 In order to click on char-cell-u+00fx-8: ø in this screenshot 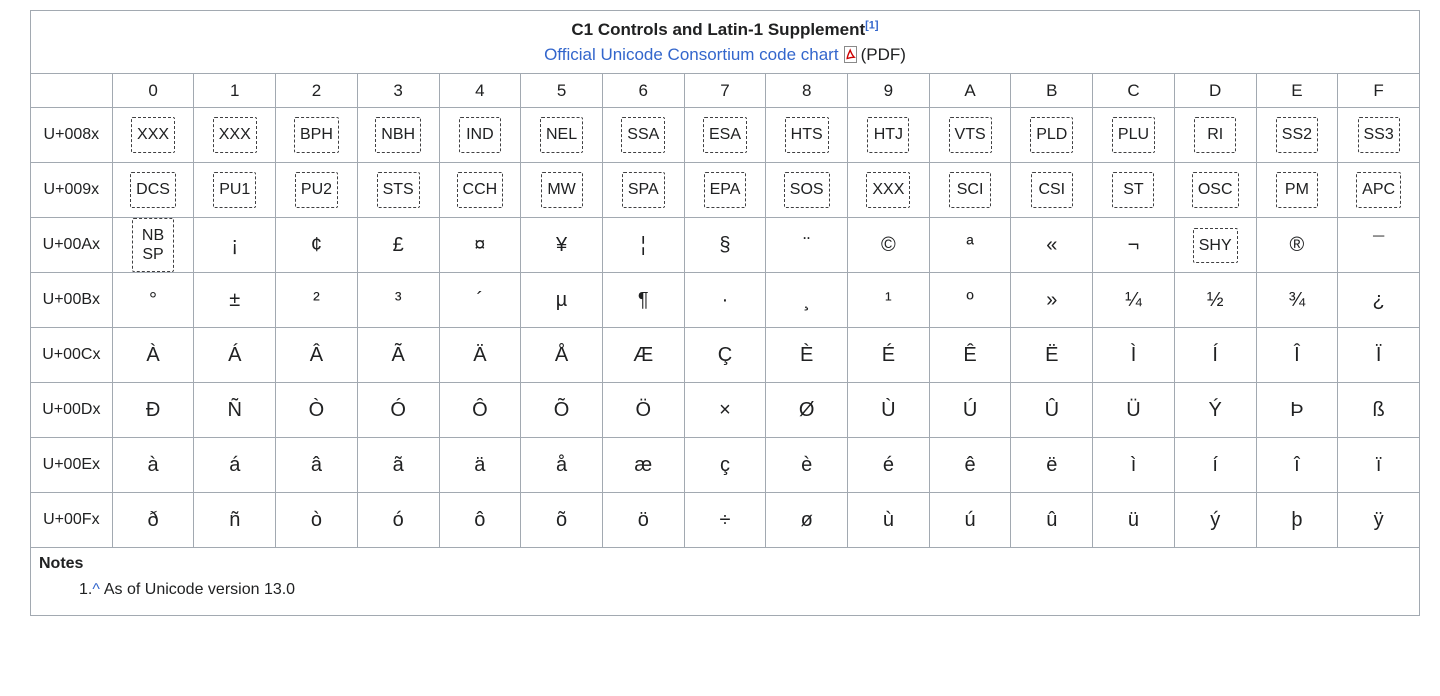, I will do `click(807, 520)`.